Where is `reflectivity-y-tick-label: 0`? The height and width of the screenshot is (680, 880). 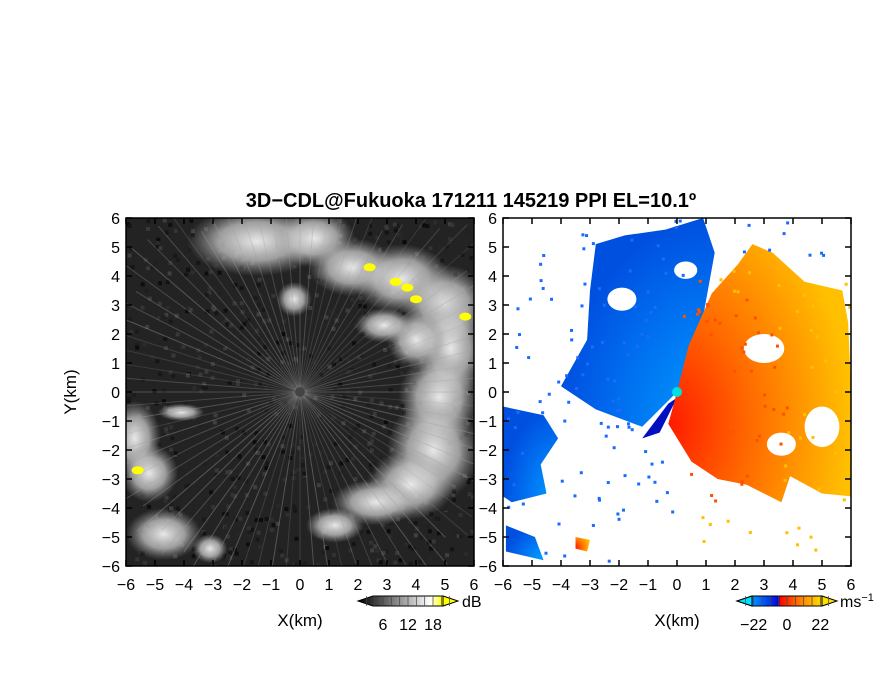
reflectivity-y-tick-label: 0 is located at coordinates (115, 393).